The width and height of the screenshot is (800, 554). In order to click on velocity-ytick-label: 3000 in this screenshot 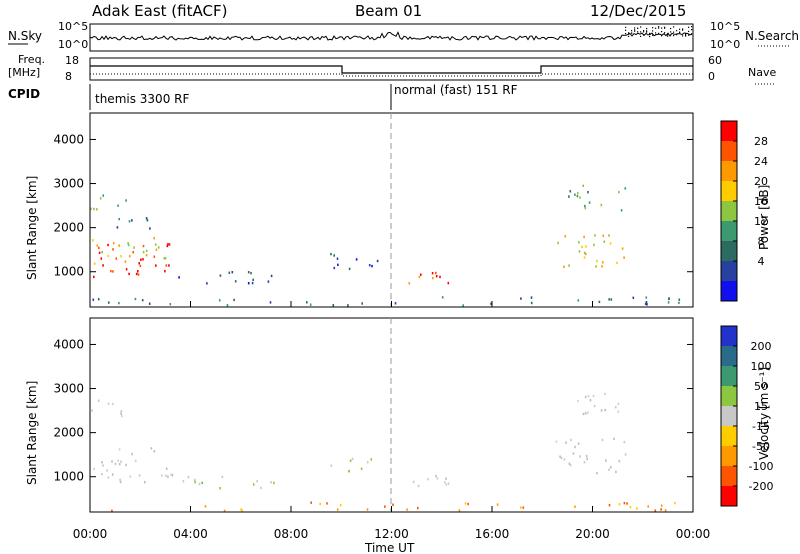, I will do `click(68, 389)`.